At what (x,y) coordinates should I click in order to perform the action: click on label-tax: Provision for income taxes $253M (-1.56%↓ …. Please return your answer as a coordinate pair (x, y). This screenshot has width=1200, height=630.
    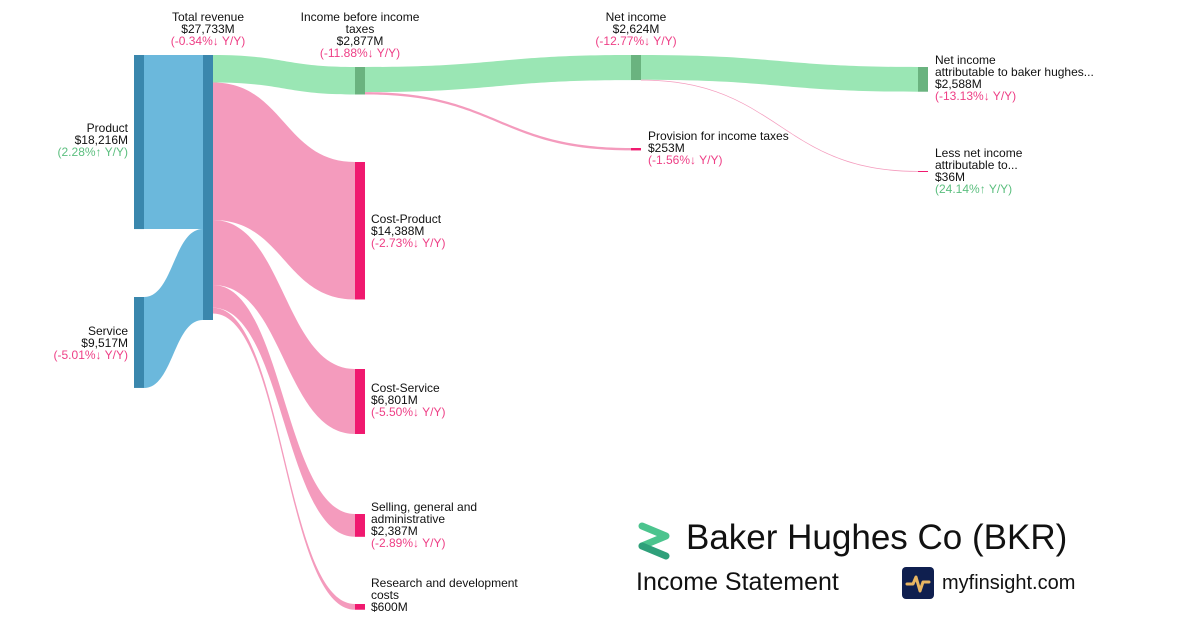
    Looking at the image, I should click on (718, 148).